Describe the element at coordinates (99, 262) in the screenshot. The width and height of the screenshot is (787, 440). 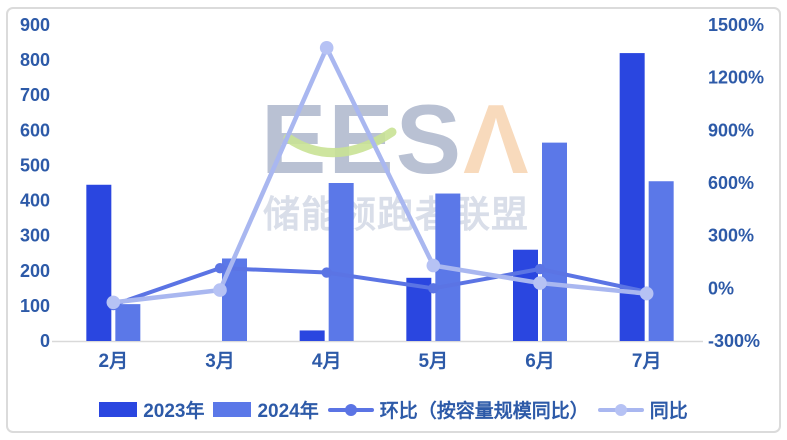
I see `bar-2023年-2月` at that location.